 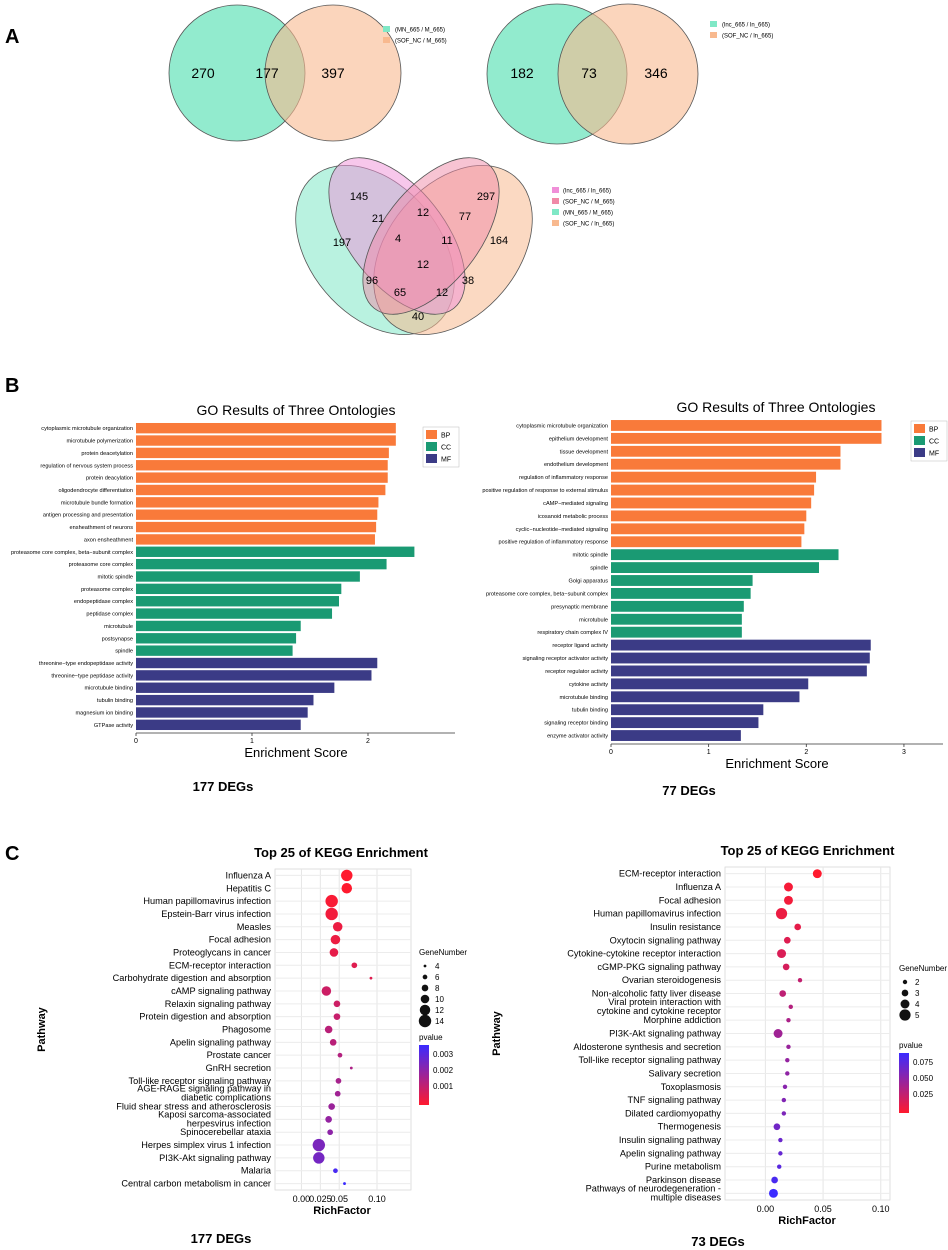 What do you see at coordinates (576, 465) in the screenshot?
I see `go-term-label: endothelium development` at bounding box center [576, 465].